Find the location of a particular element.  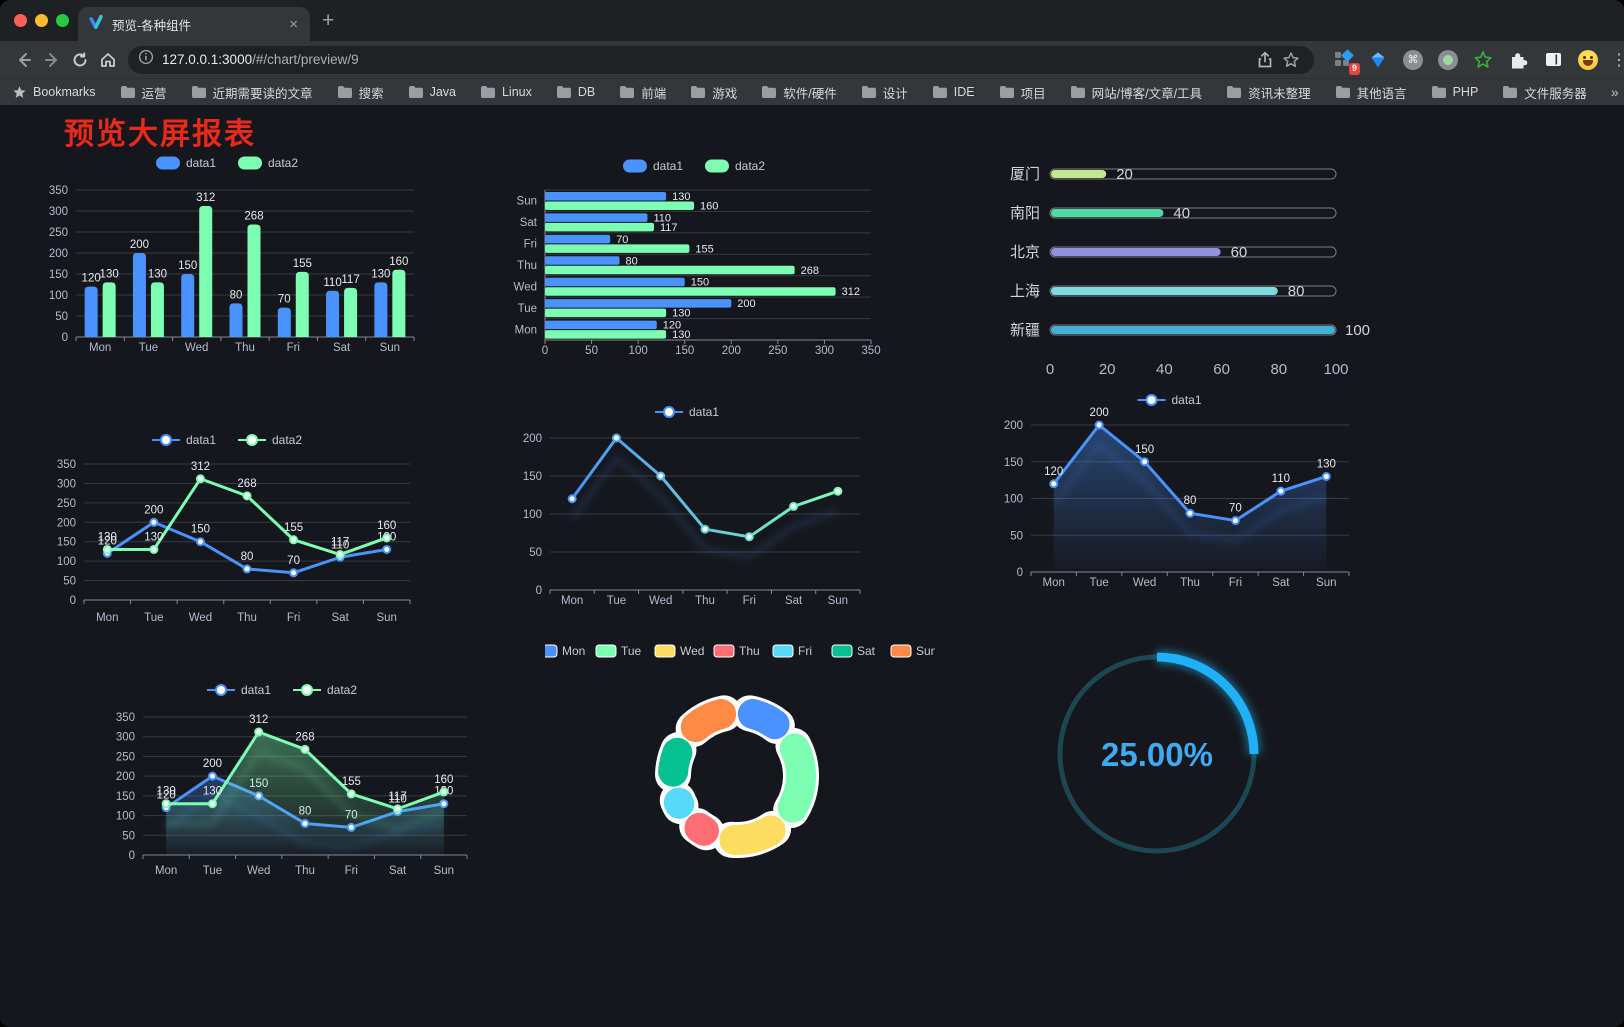

svg-text: 130 is located at coordinates (109, 274).